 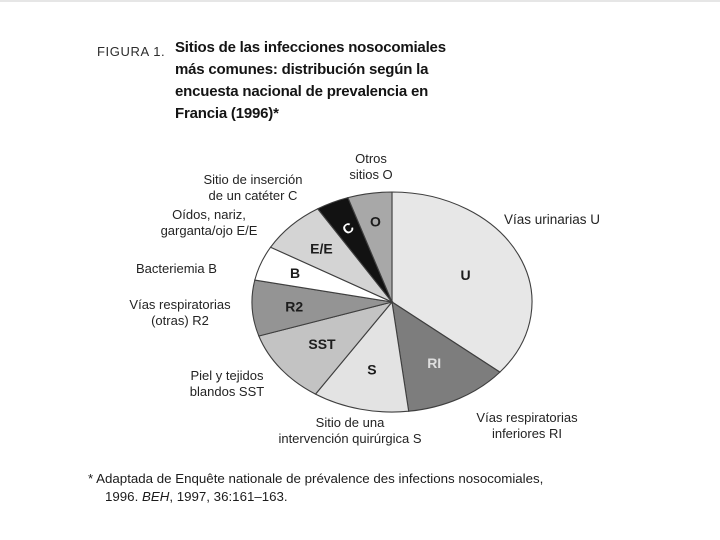 What do you see at coordinates (375, 222) in the screenshot?
I see `pie-slice-letter-o: O` at bounding box center [375, 222].